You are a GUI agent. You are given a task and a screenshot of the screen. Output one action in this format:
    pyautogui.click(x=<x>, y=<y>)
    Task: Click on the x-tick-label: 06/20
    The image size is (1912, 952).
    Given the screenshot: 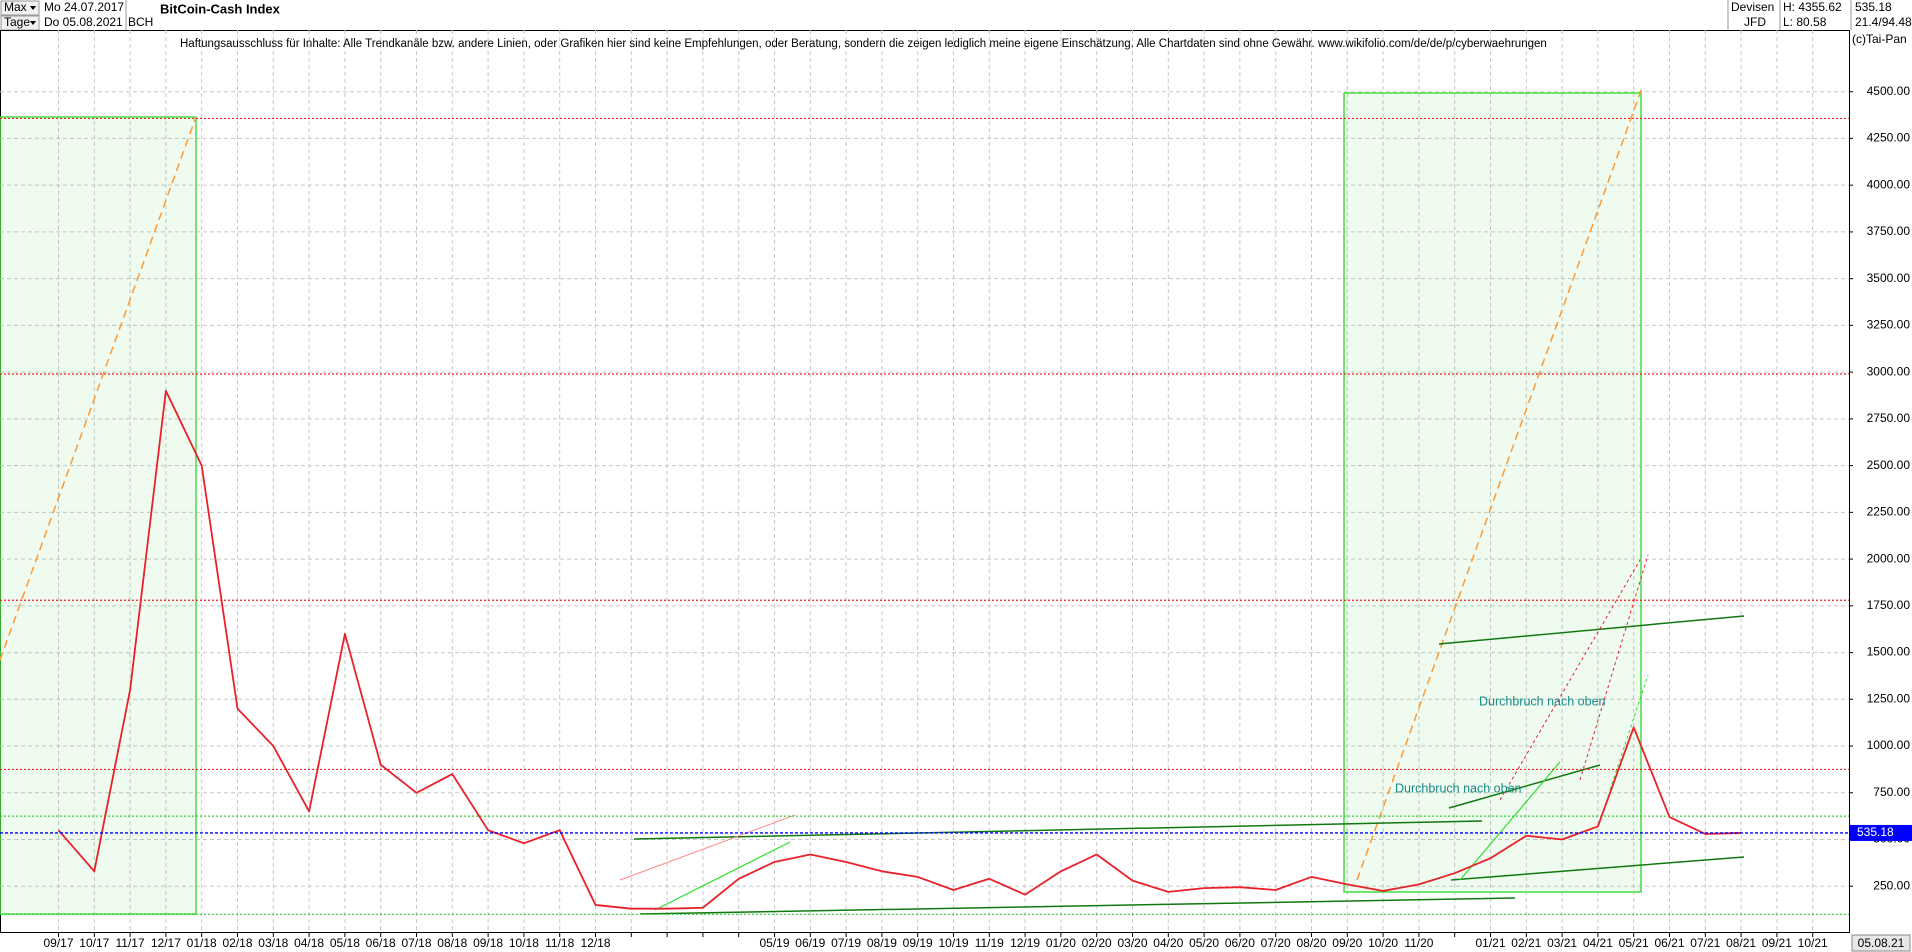 What is the action you would take?
    pyautogui.click(x=1240, y=943)
    